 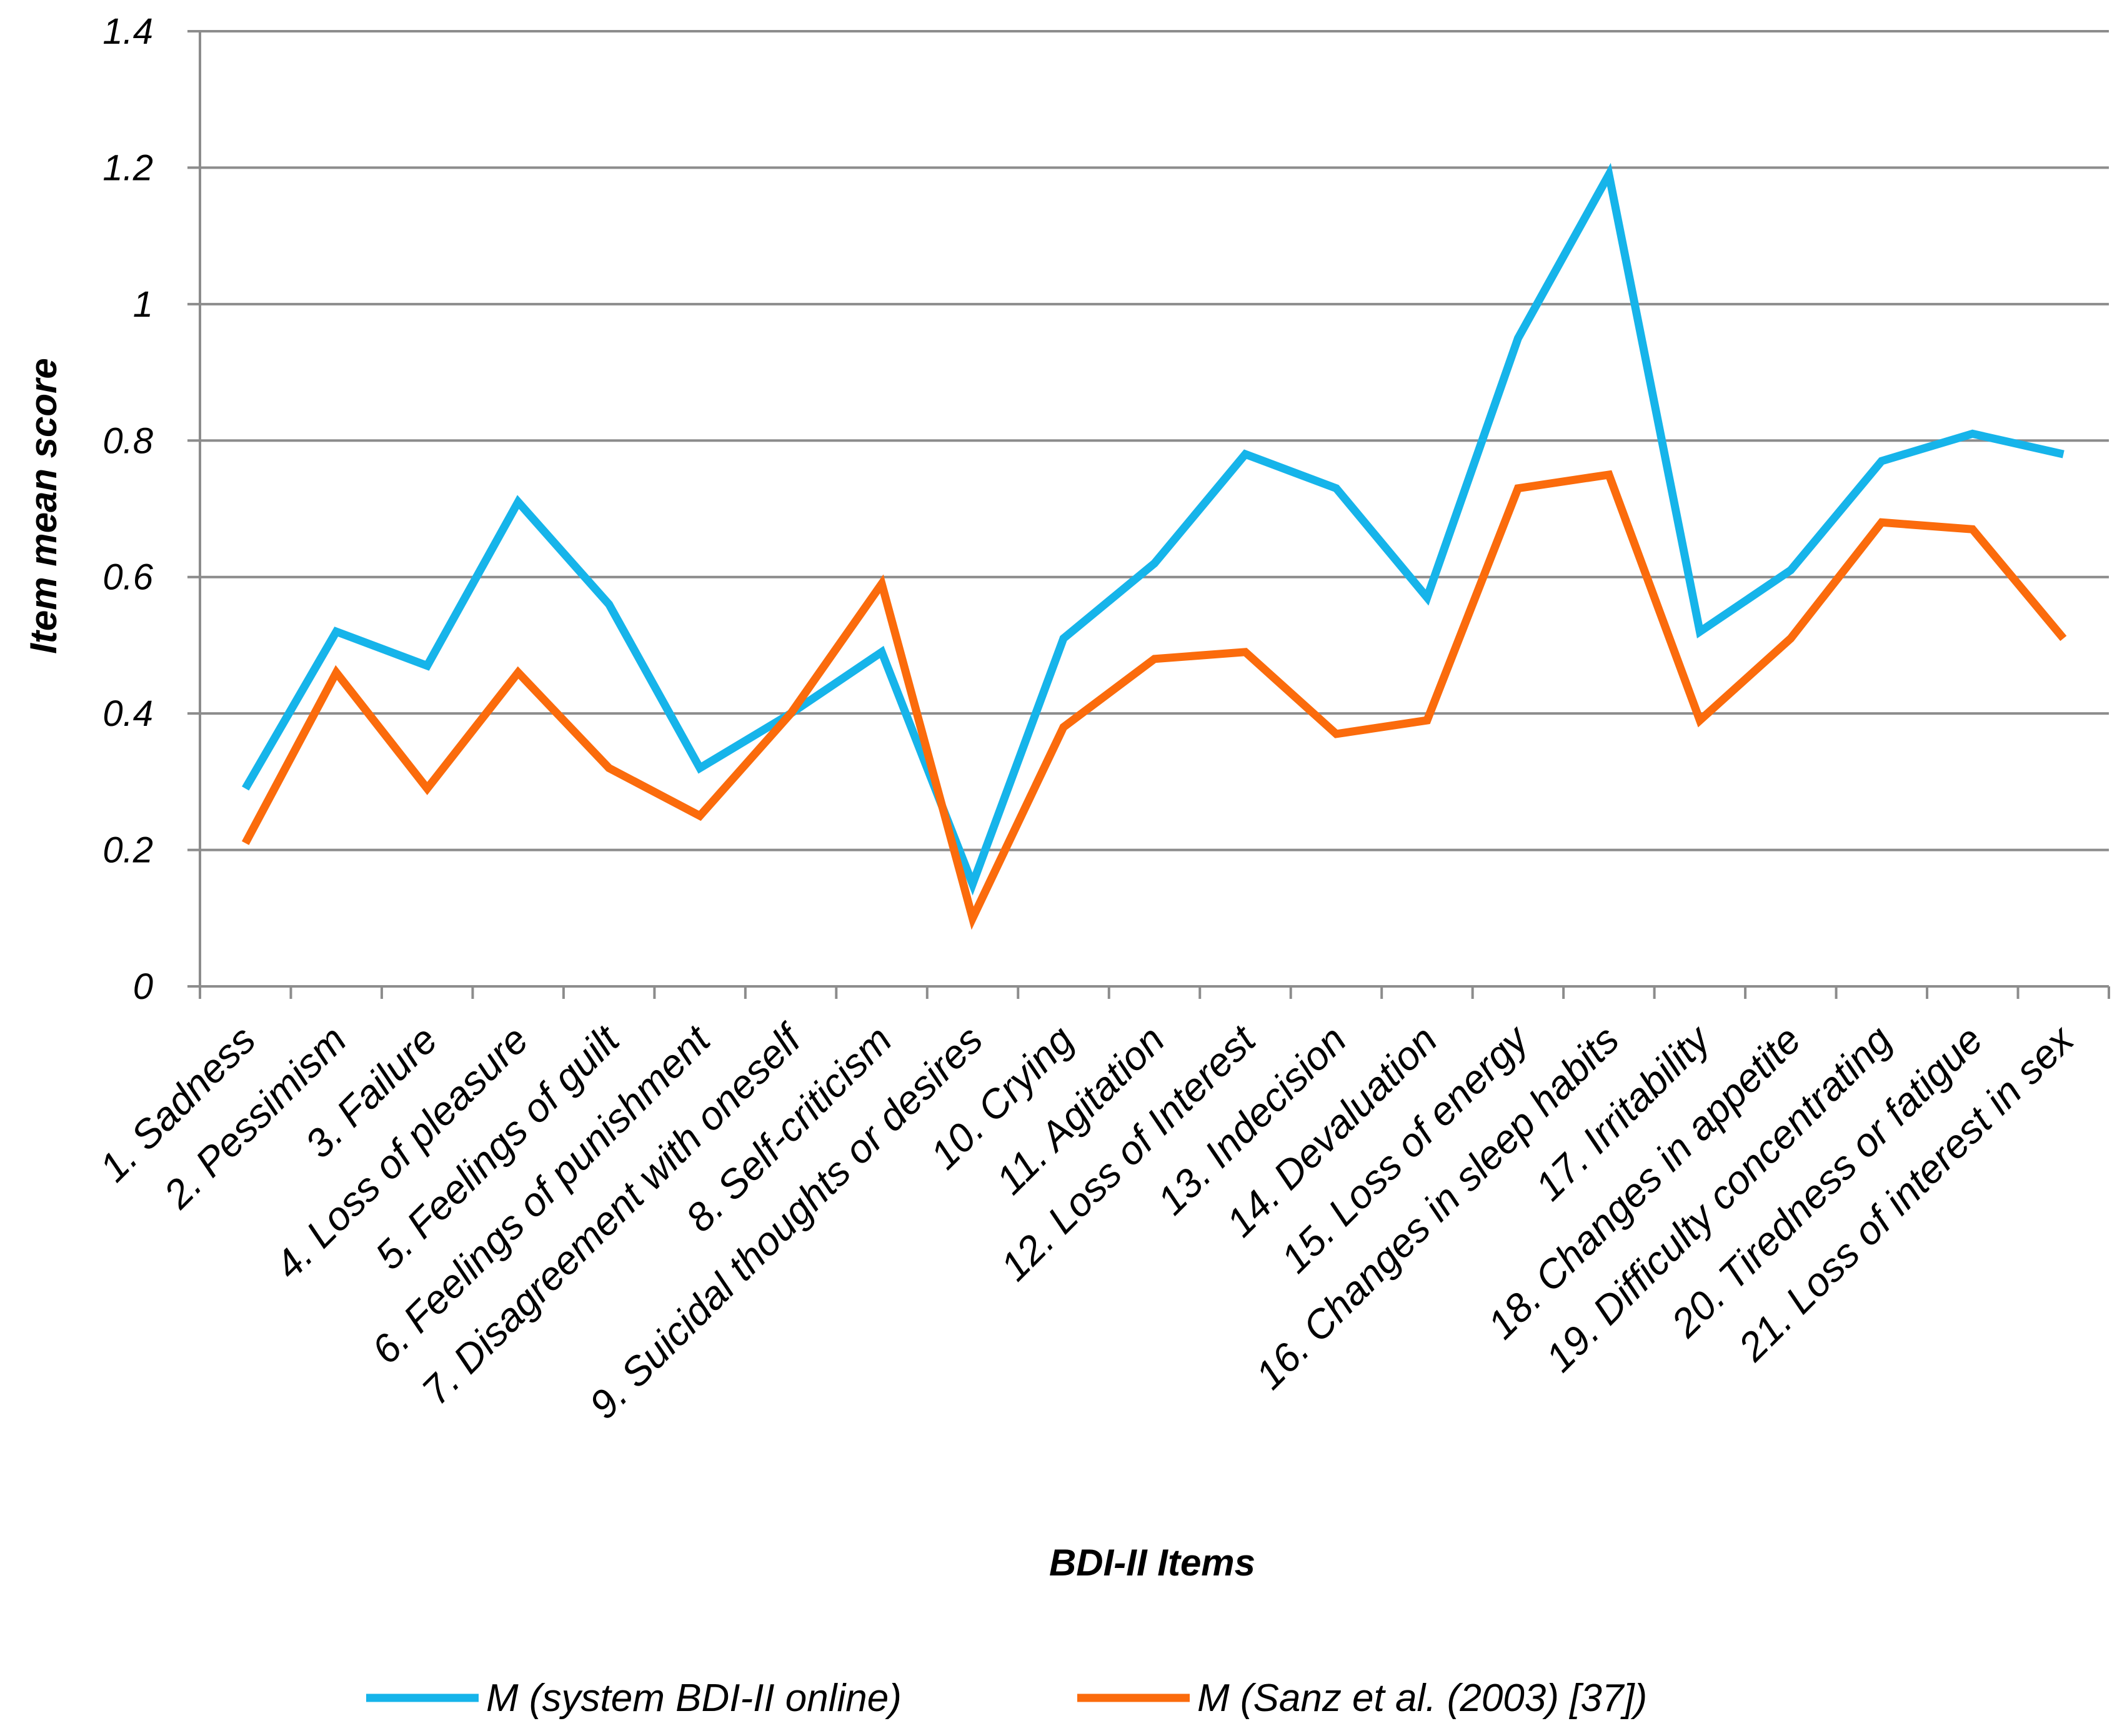 I want to click on y-axis-title: Item mean score, so click(x=43, y=506).